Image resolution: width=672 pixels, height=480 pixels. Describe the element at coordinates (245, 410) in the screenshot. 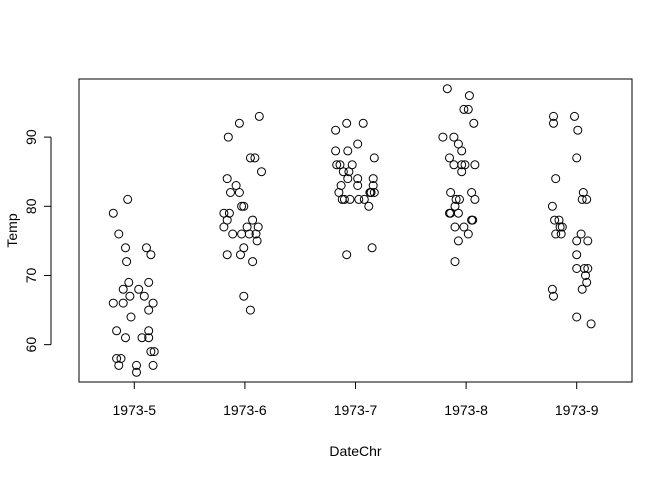

I see `x-tick-label: 1973-6` at that location.